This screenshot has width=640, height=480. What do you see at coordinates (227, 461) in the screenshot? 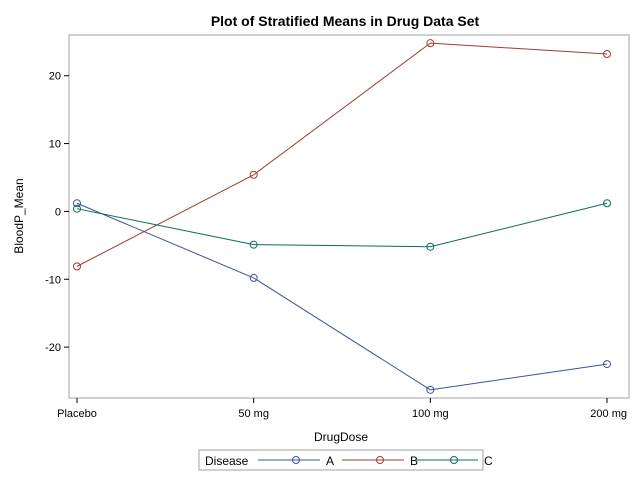
I see `legend-title: Disease` at bounding box center [227, 461].